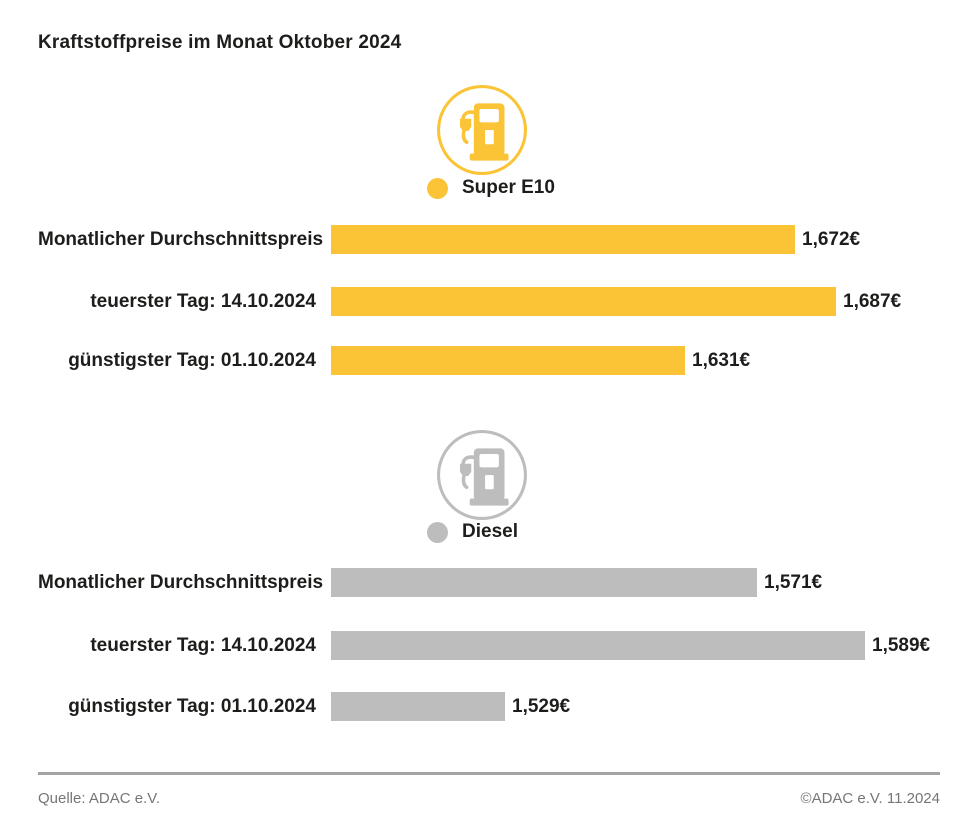 This screenshot has height=826, width=978. I want to click on bar-super-e10-max, so click(583, 301).